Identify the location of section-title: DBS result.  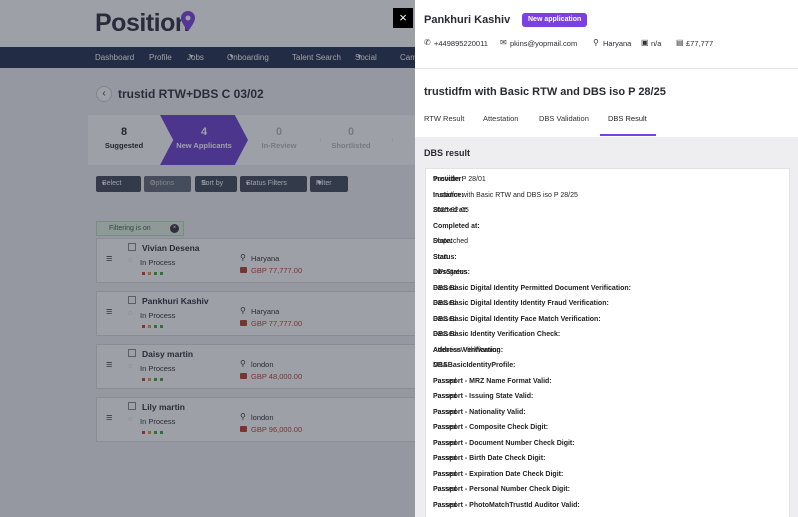
(447, 153).